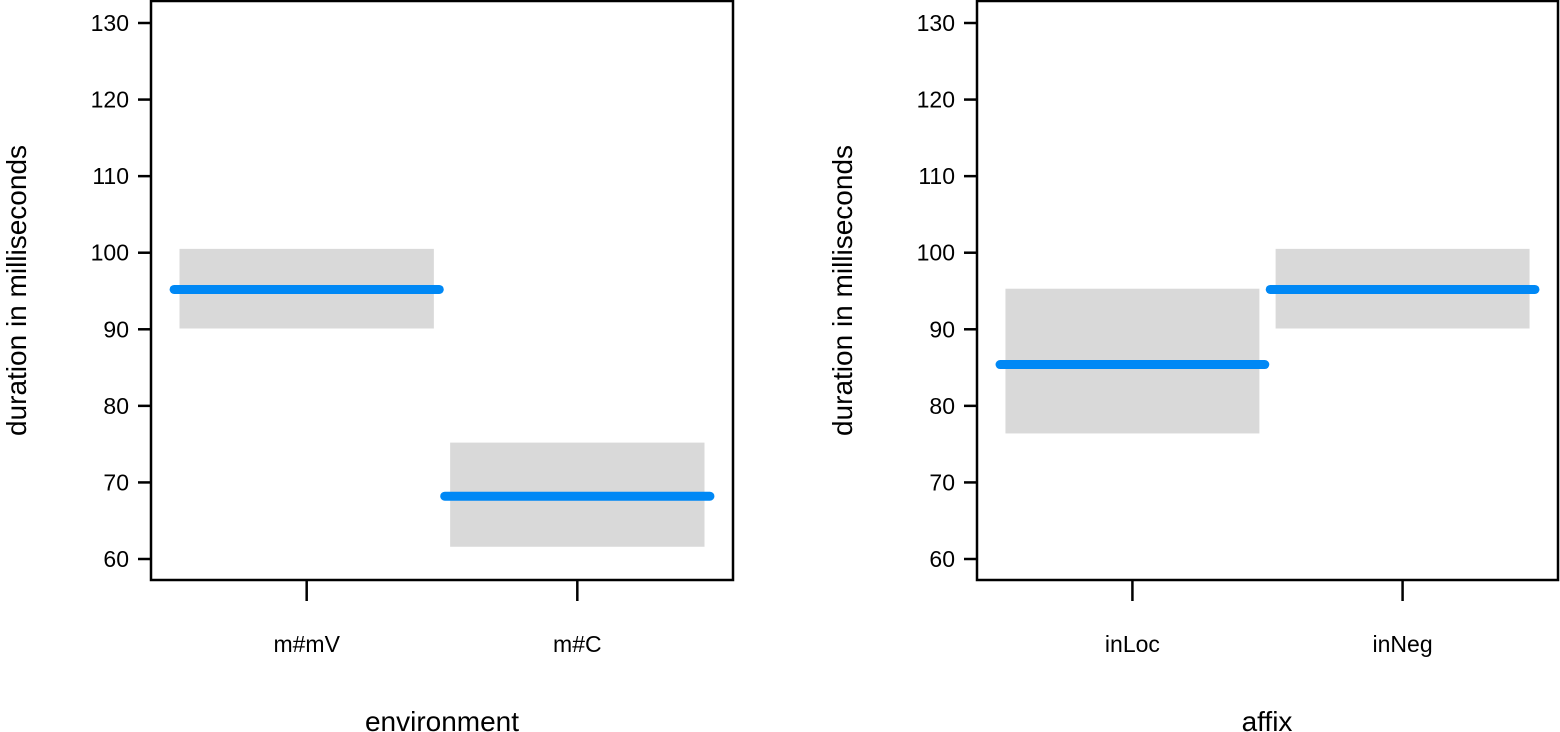 This screenshot has height=732, width=1560. Describe the element at coordinates (1132, 644) in the screenshot. I see `x-category-label: inLoc` at that location.